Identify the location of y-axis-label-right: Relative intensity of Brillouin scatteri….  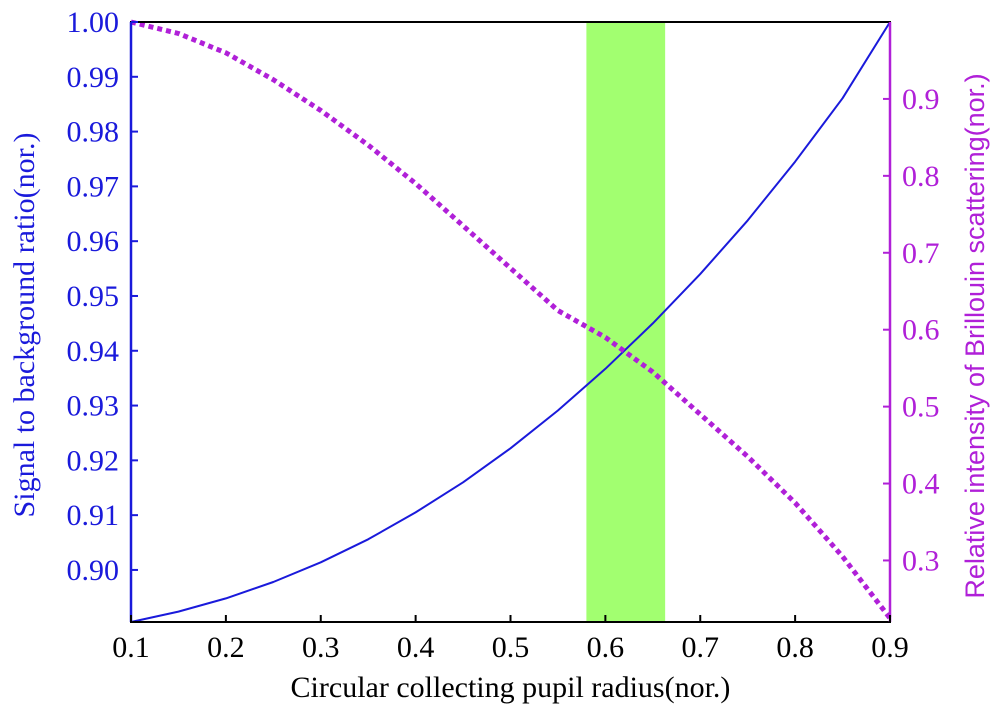
(975, 335).